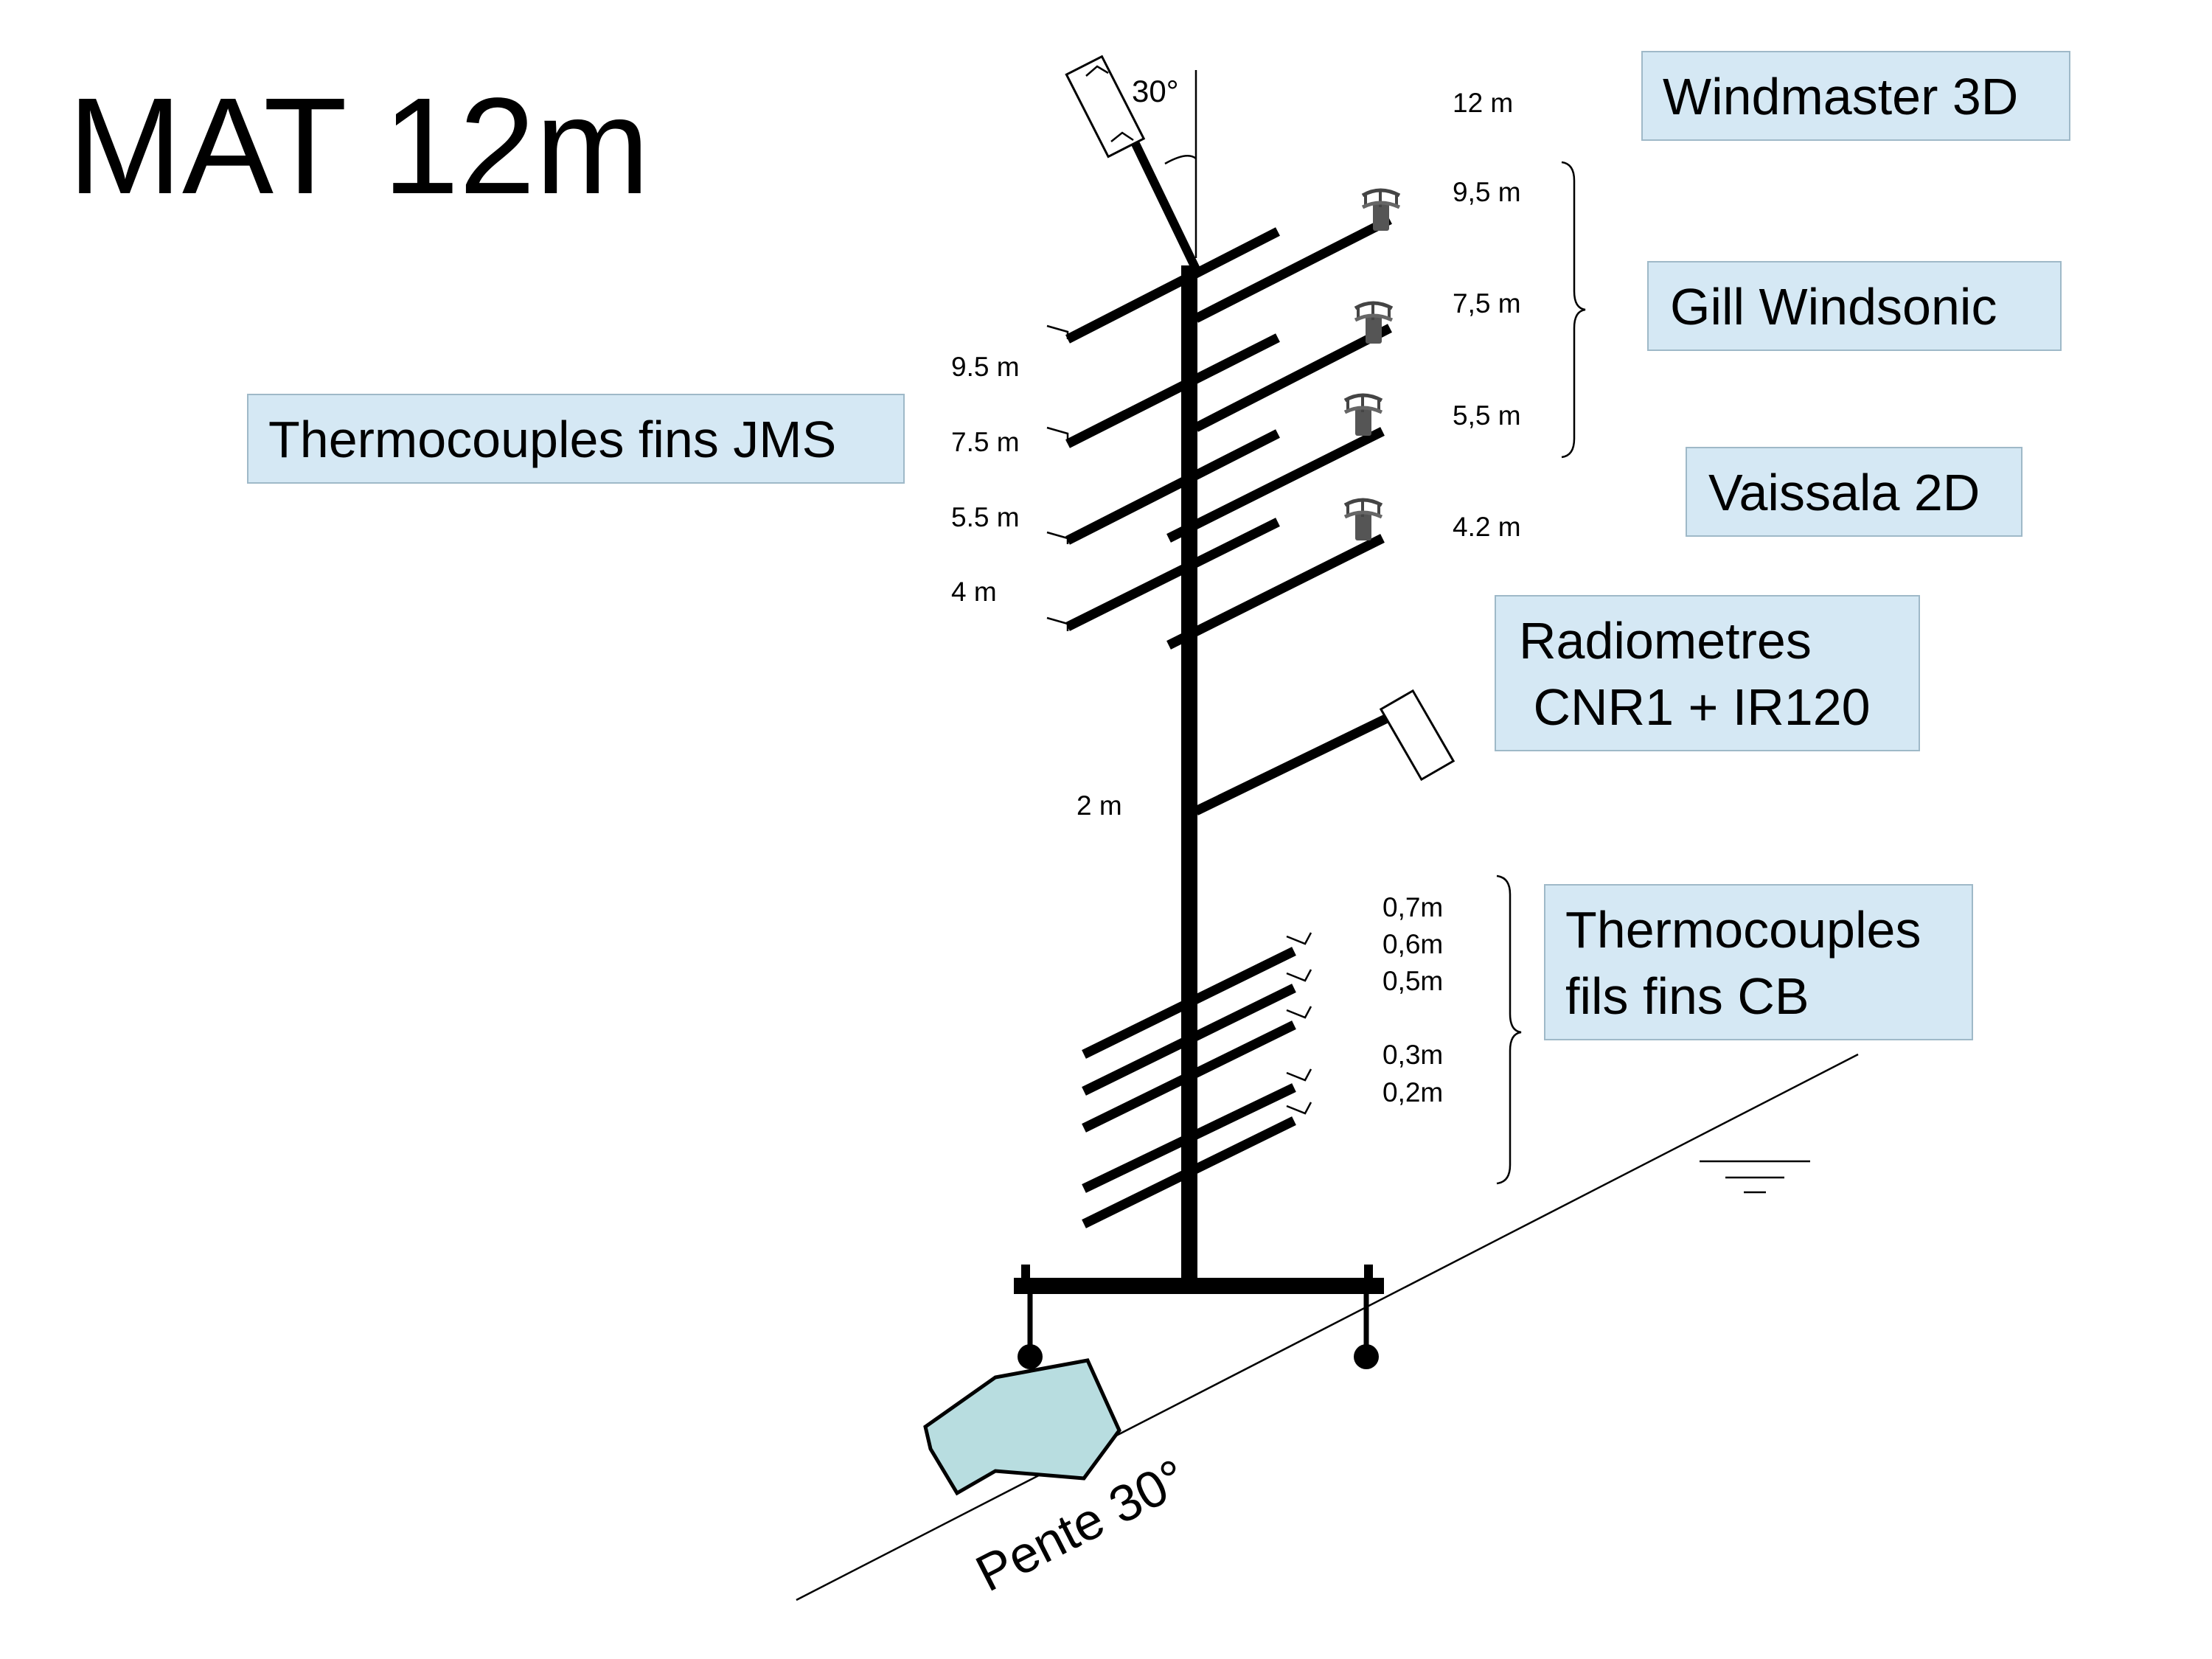 The image size is (2212, 1659). I want to click on low-height-label: 0,3m, so click(1412, 1055).